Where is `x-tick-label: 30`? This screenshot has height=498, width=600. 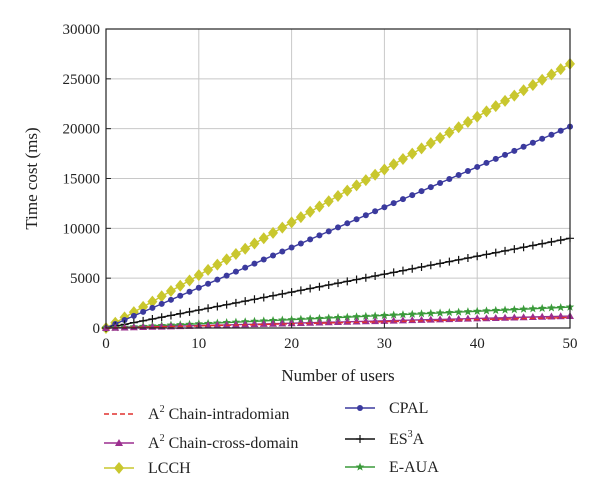 x-tick-label: 30 is located at coordinates (384, 344).